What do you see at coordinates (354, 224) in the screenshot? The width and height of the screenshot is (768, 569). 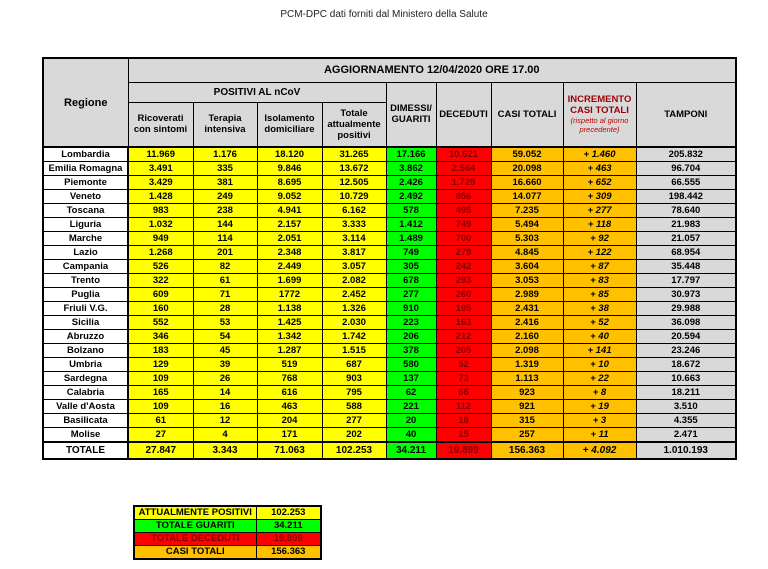 I see `data-cell: 3.333` at bounding box center [354, 224].